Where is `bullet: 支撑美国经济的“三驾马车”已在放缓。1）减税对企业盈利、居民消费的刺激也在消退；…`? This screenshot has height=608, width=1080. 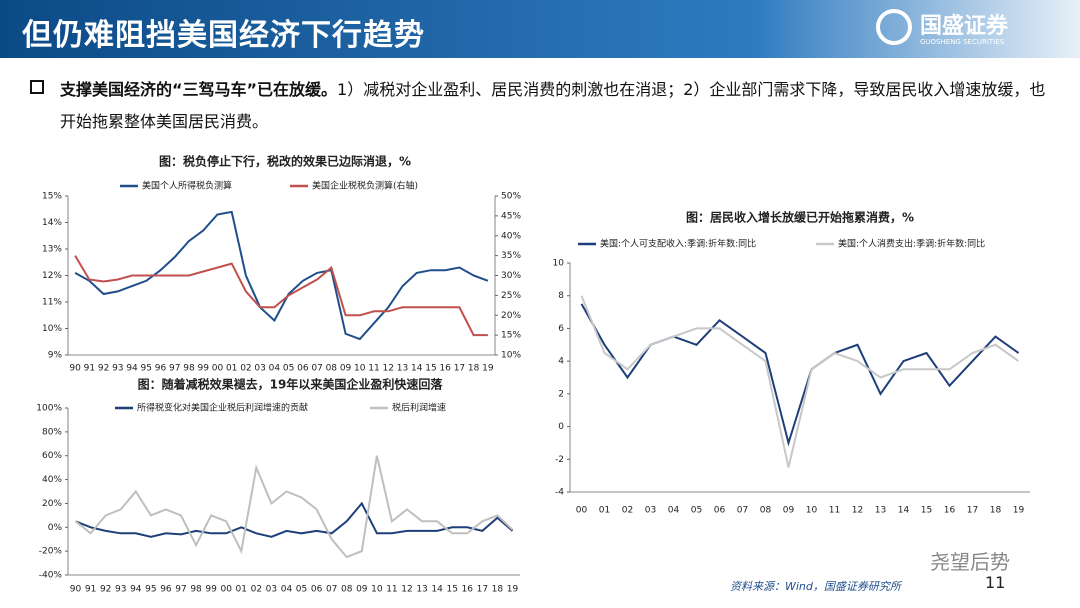 bullet: 支撑美国经济的“三驾马车”已在放缓。1）减税对企业盈利、居民消费的刺激也在消退；… is located at coordinates (540, 106).